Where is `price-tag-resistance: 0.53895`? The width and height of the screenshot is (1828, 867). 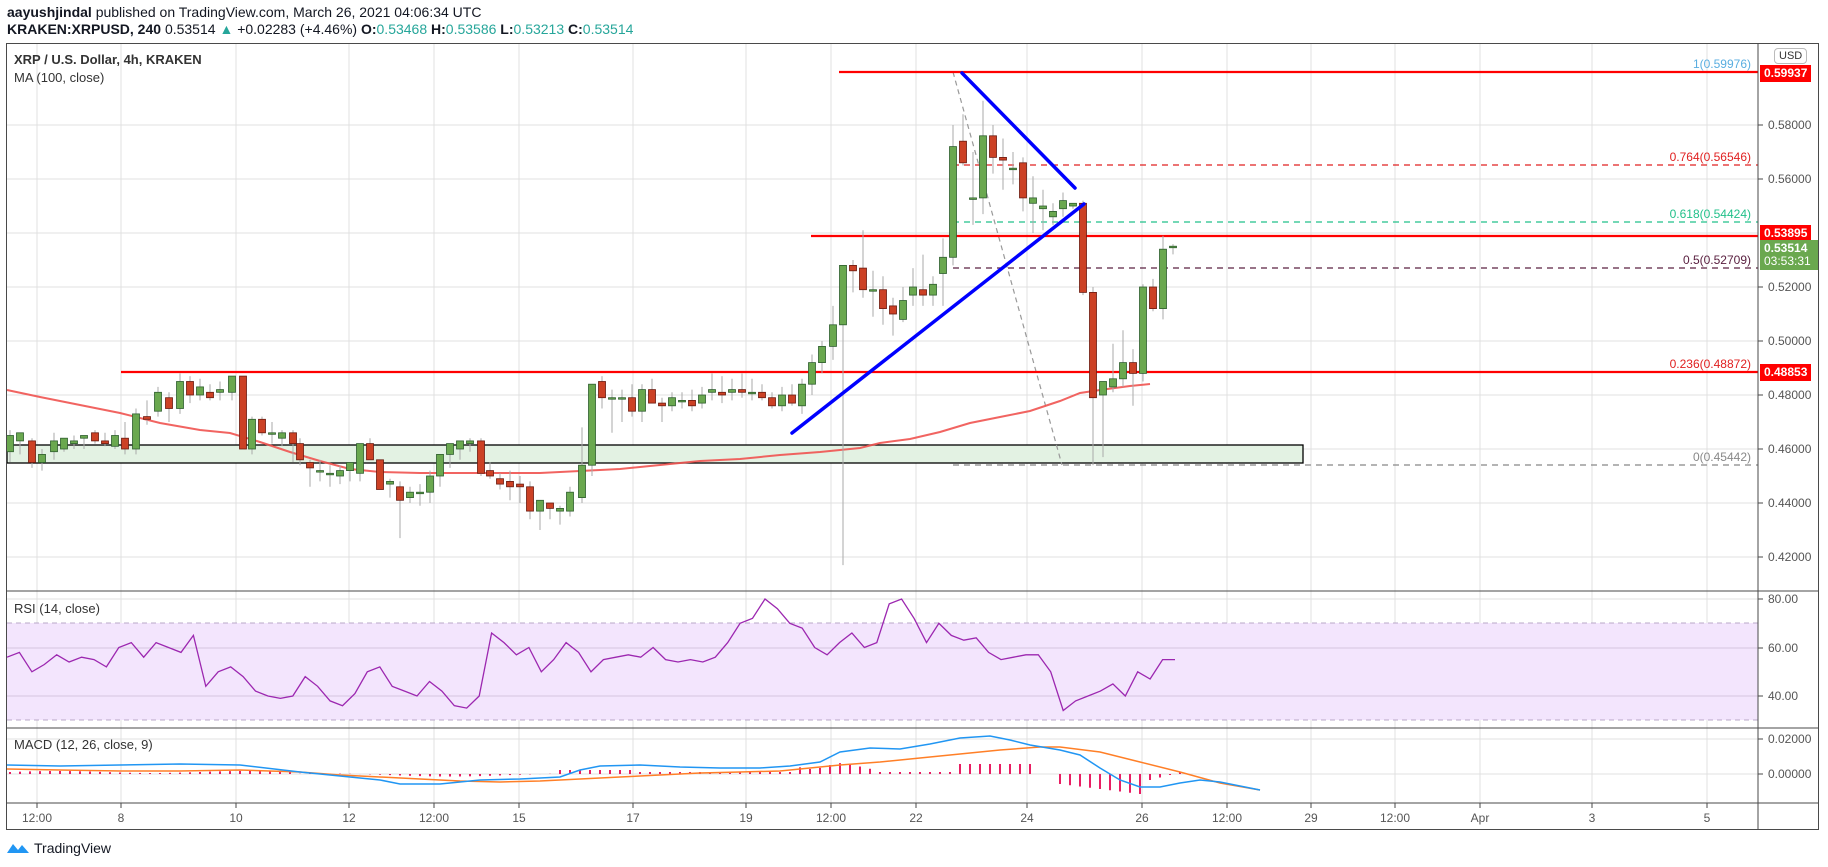
price-tag-resistance: 0.53895 is located at coordinates (1786, 233).